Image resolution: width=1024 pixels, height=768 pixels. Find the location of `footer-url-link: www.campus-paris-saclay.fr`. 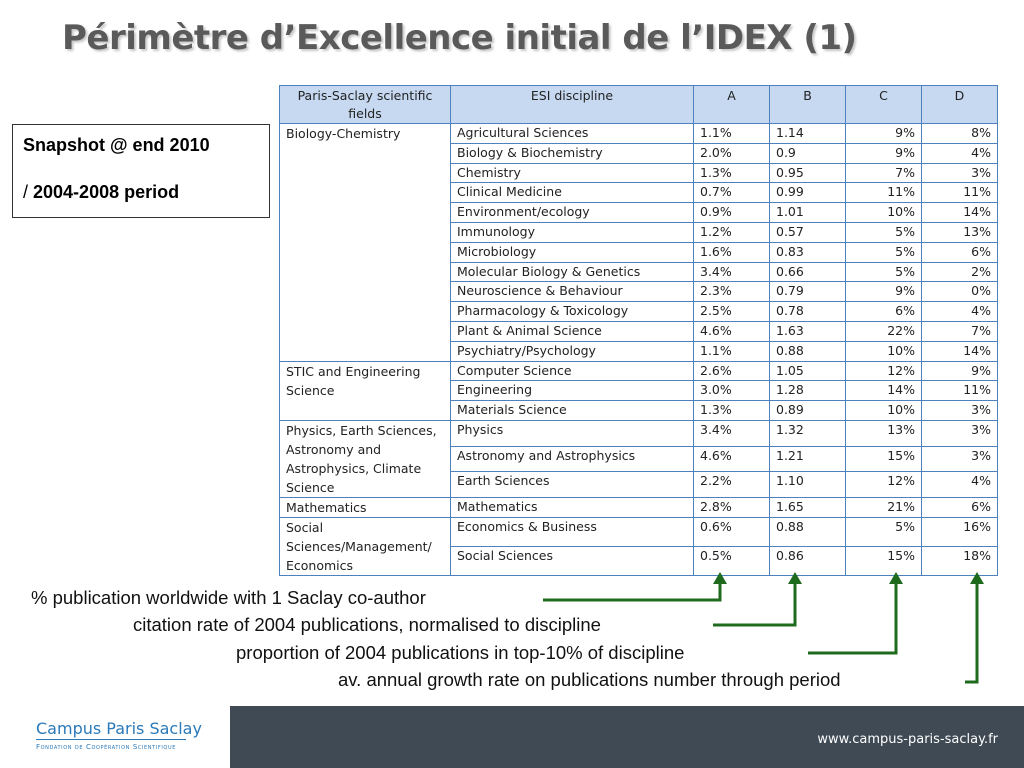

footer-url-link: www.campus-paris-saclay.fr is located at coordinates (907, 739).